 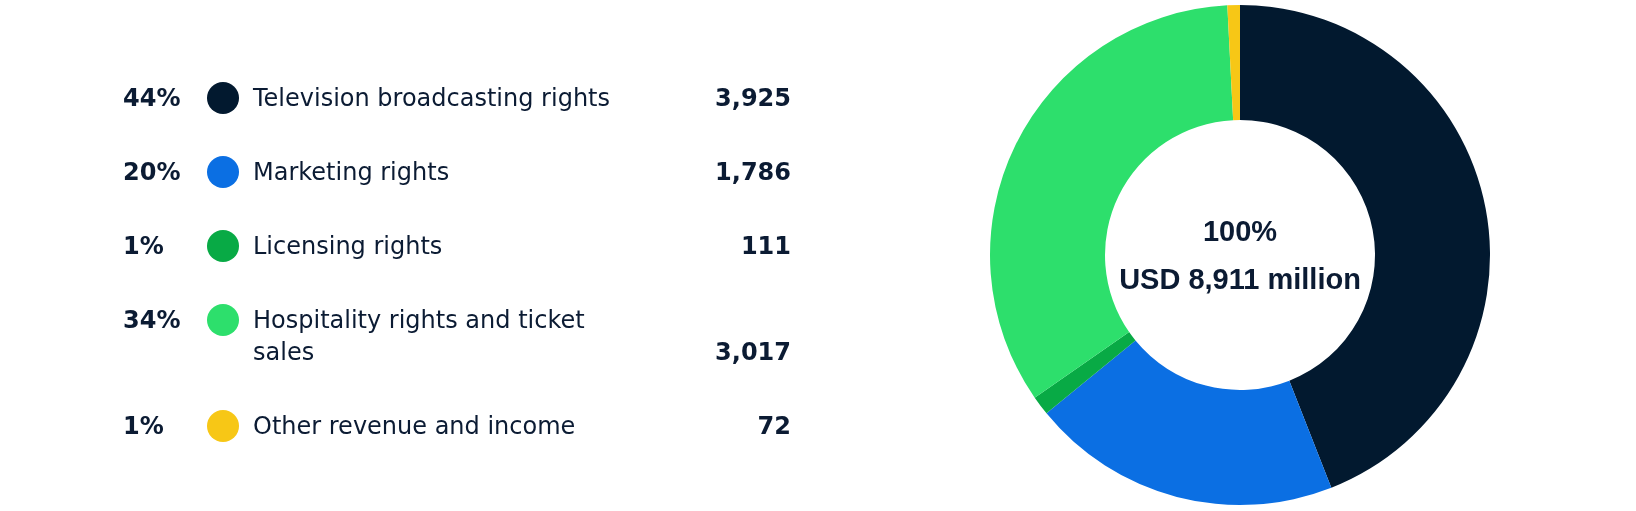 I want to click on data-label: 111, so click(x=765, y=246).